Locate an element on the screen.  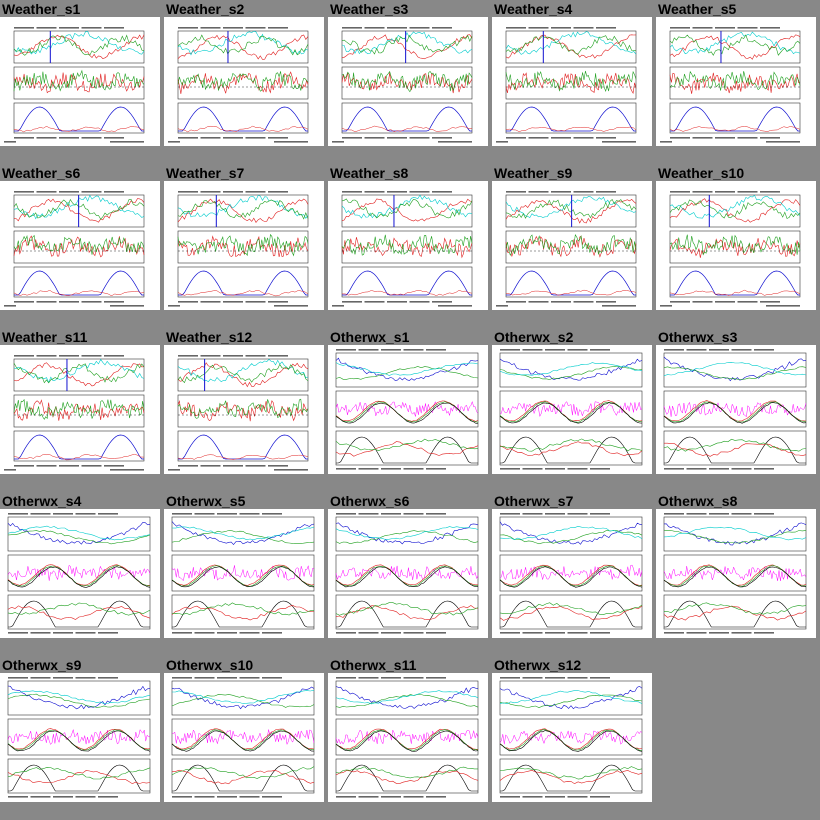
gallery-tile: Otherwx_s9 is located at coordinates (82, 738).